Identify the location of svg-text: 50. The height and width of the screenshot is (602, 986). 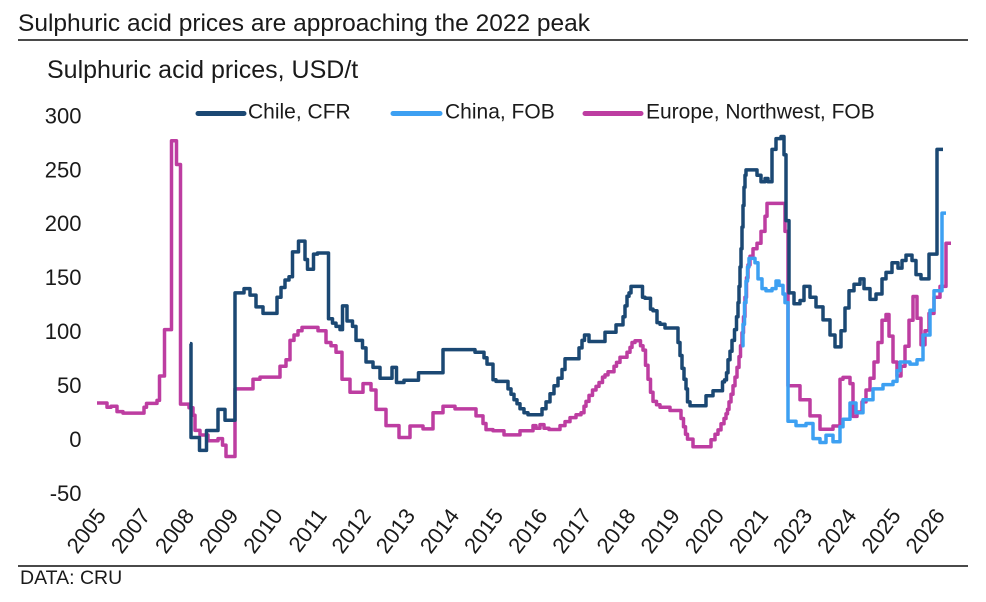
(69, 385).